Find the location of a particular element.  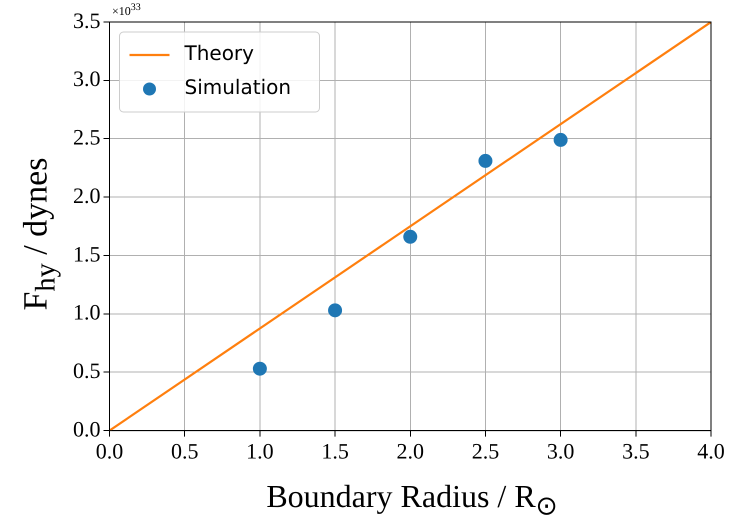

y-tick-label: 3.5 is located at coordinates (86, 20).